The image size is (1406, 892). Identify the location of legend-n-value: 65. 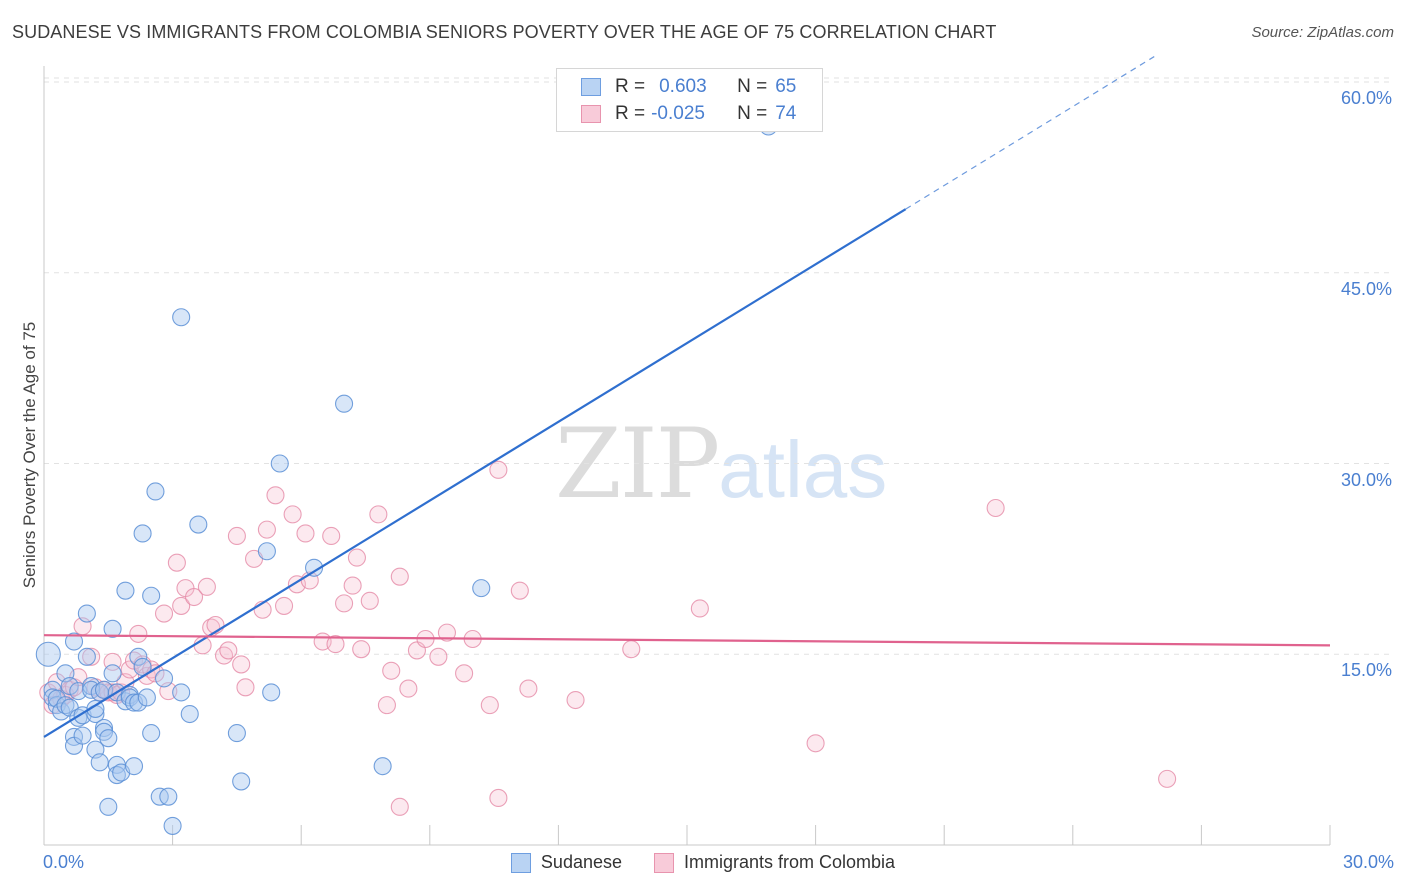
(786, 86).